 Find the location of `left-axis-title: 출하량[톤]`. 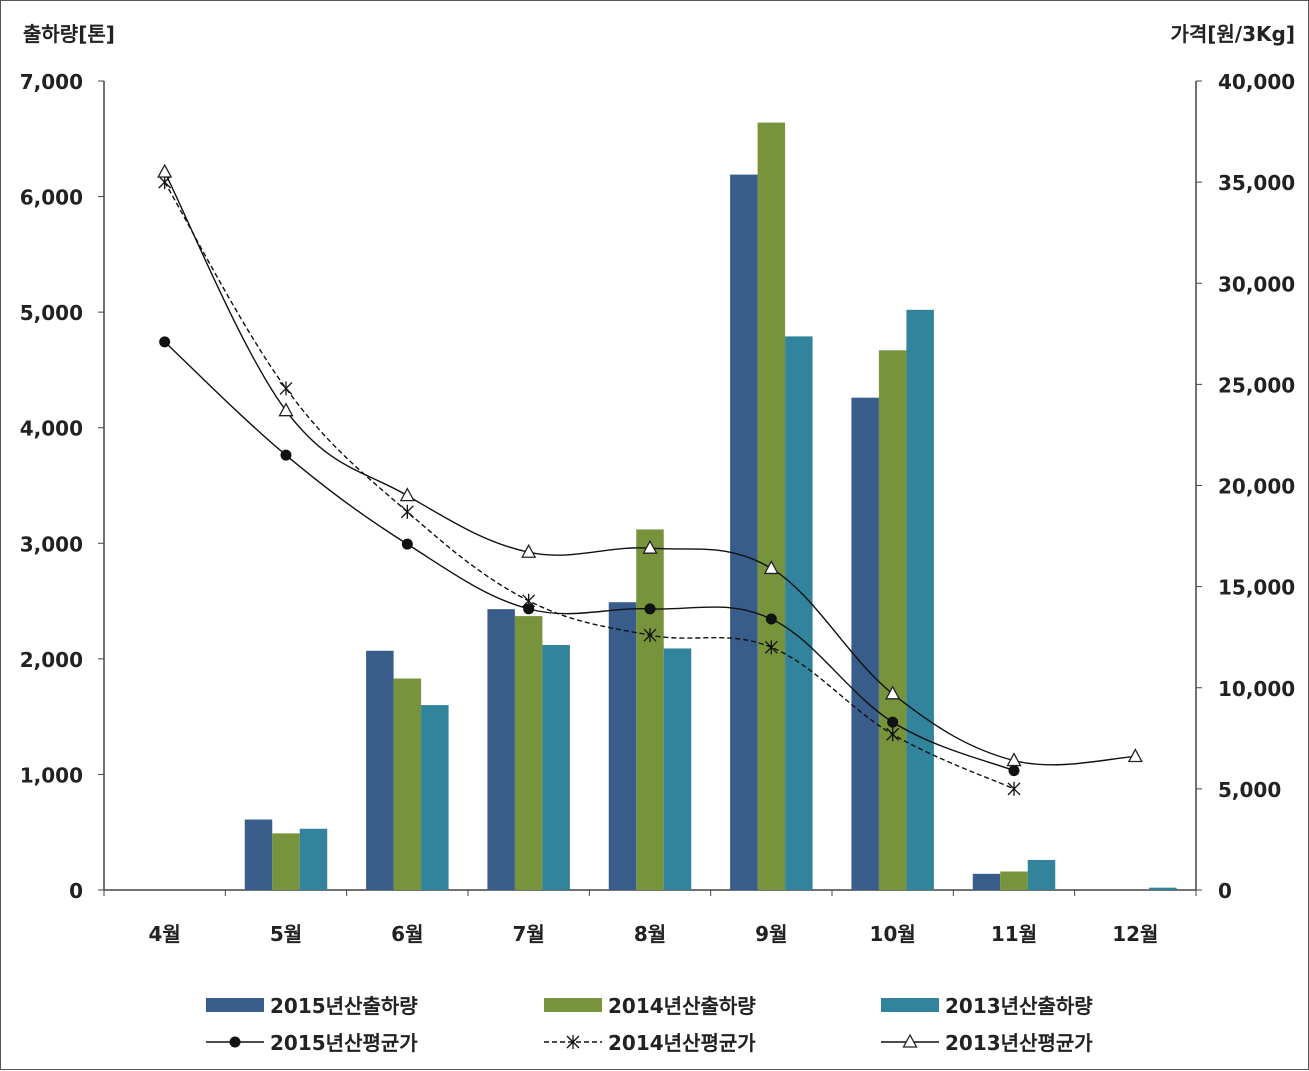

left-axis-title: 출하량[톤] is located at coordinates (69, 34).